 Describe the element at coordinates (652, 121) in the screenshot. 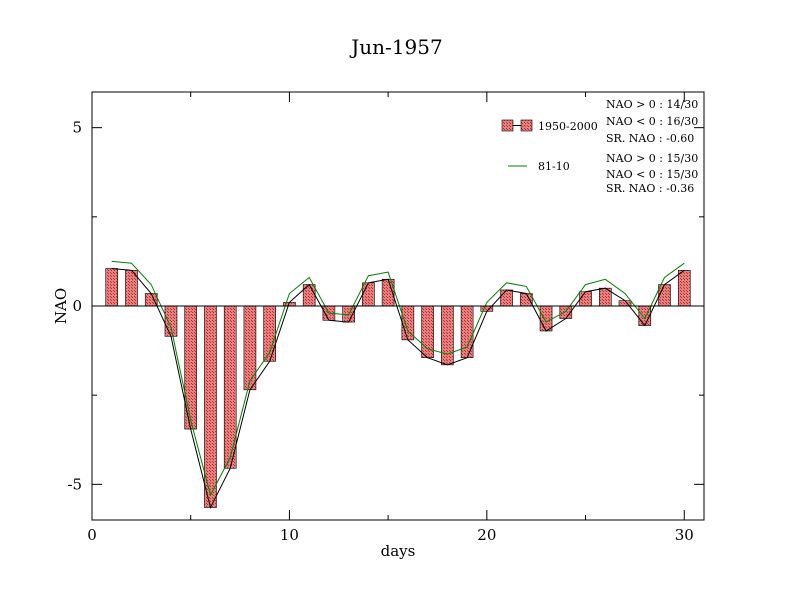

I see `stat-1-nao-negative: NAO < 0 : 16/30` at that location.